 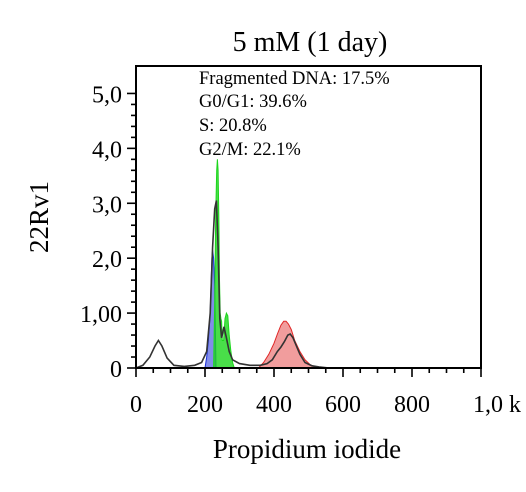 What do you see at coordinates (136, 405) in the screenshot?
I see `x-tick-label: 0` at bounding box center [136, 405].